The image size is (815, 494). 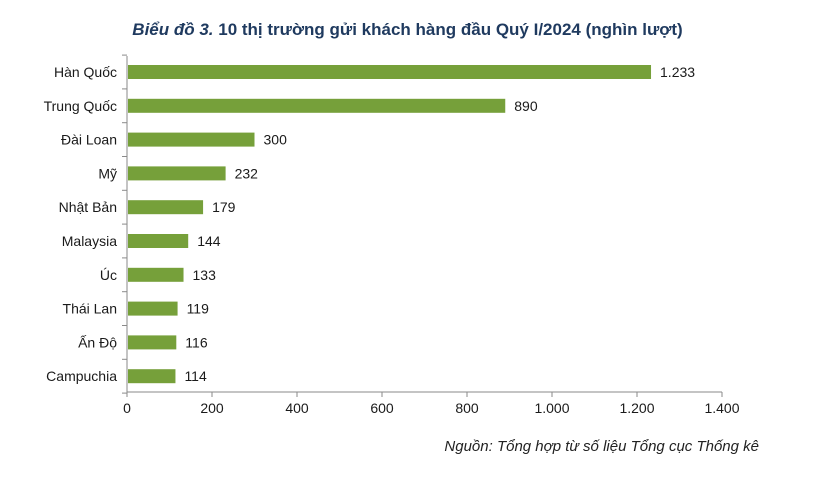 What do you see at coordinates (209, 241) in the screenshot?
I see `data-label: 144` at bounding box center [209, 241].